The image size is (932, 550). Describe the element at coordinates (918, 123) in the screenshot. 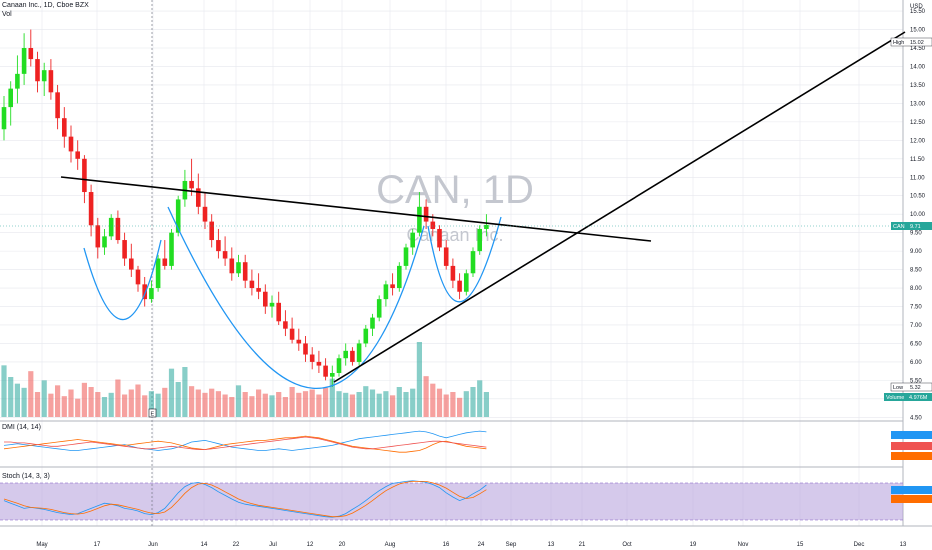

I see `price-tick-label: 12.50` at that location.